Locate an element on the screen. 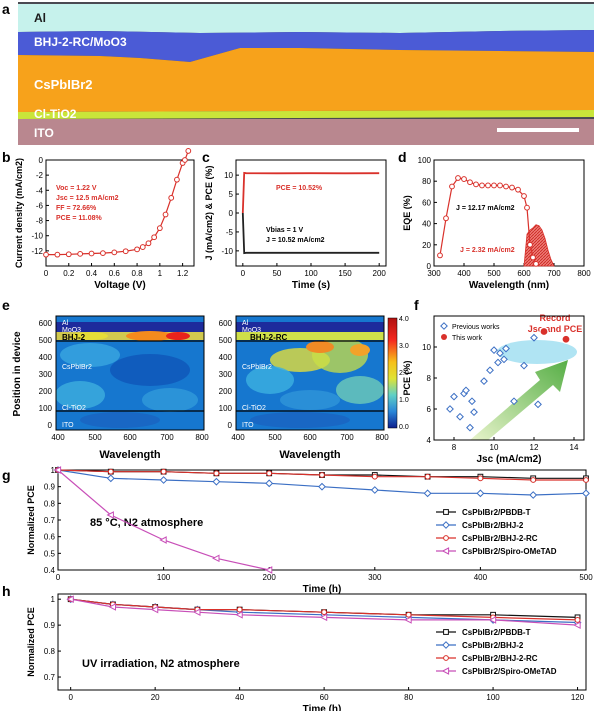 Image resolution: width=600 pixels, height=711 pixels. plot-frame-h is located at coordinates (322, 642).